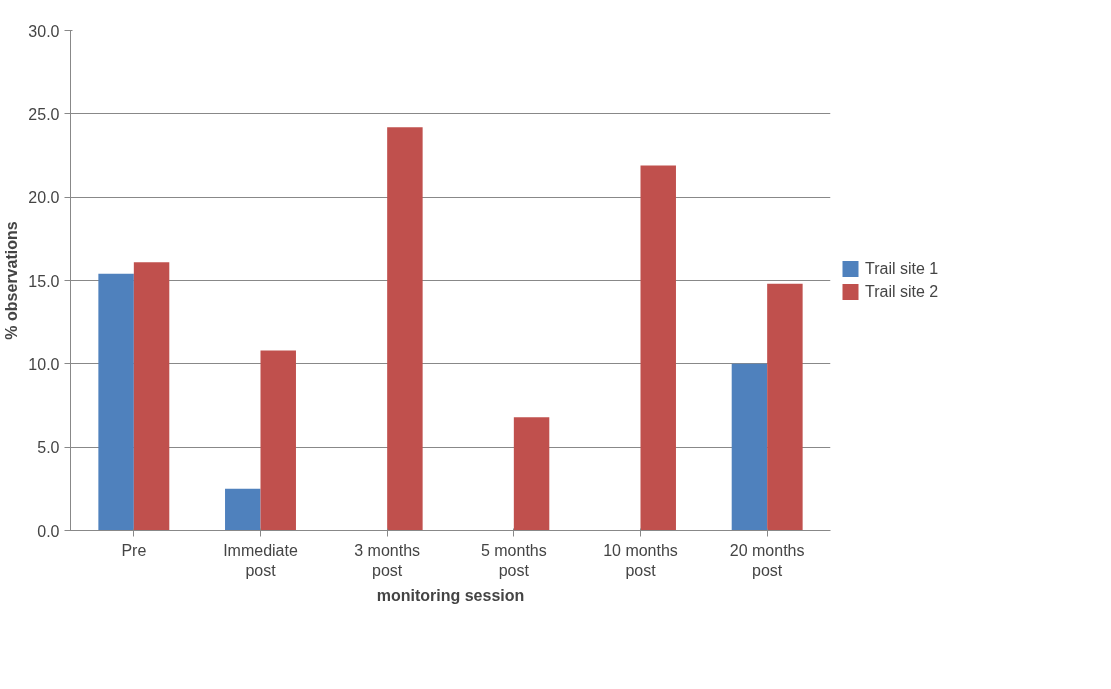 This screenshot has width=1111, height=689. Describe the element at coordinates (44, 198) in the screenshot. I see `y-tick-label: 20.0` at that location.